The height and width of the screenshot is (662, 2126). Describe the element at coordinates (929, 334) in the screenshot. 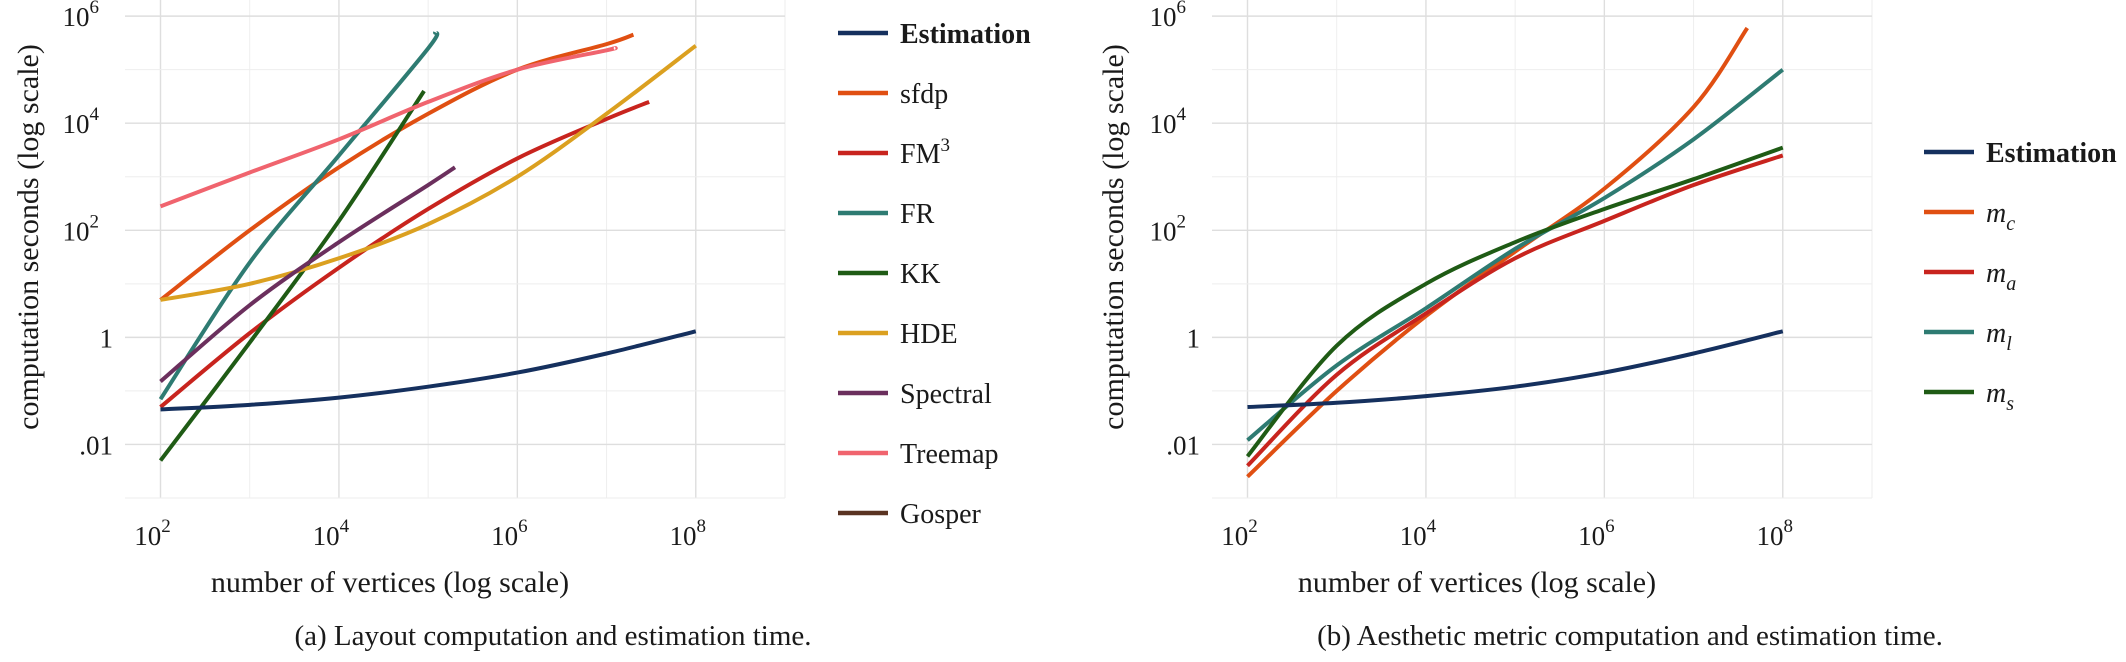

I see `chart-a-legend-label-hde: HDE` at that location.